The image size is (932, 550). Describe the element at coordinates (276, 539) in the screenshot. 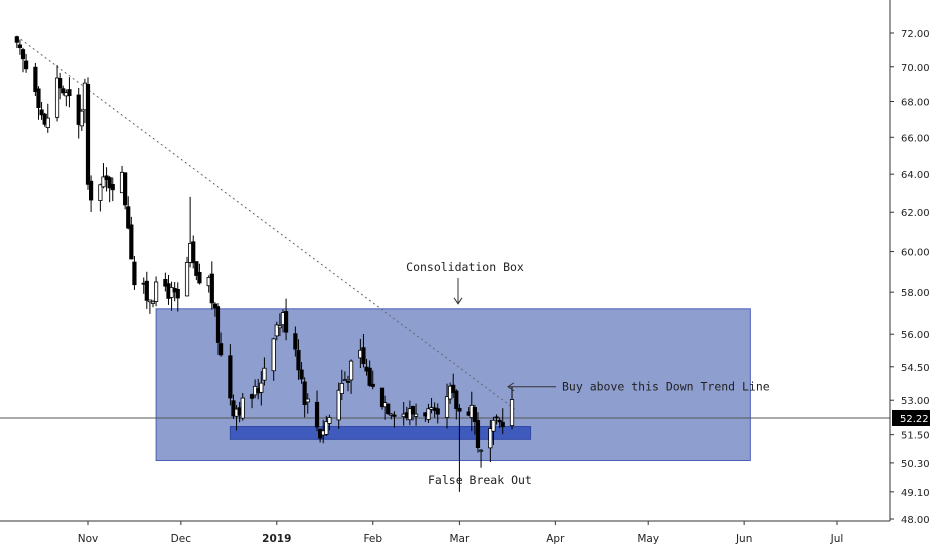

I see `x-tick-label-2: 2019` at that location.